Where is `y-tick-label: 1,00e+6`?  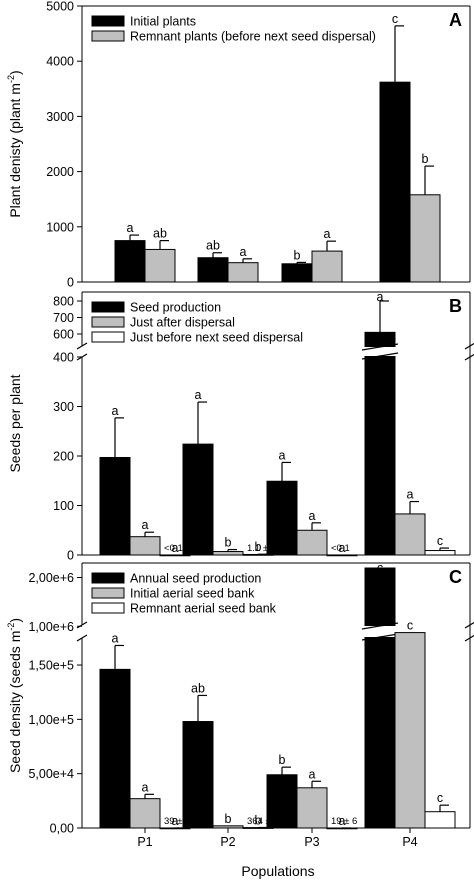 y-tick-label: 1,00e+6 is located at coordinates (51, 627).